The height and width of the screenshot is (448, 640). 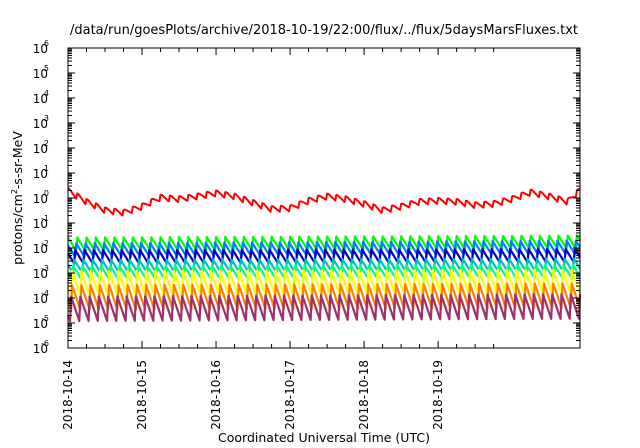 What do you see at coordinates (68, 395) in the screenshot?
I see `x-tick-label: 2018-10-14` at bounding box center [68, 395].